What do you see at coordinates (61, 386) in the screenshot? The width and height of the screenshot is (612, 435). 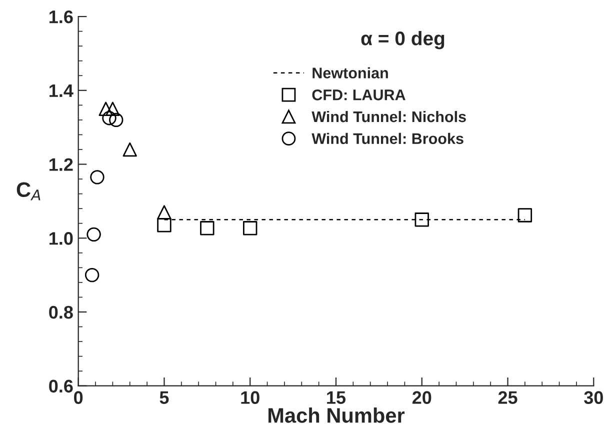 I see `y-tick-label: 0.6` at bounding box center [61, 386].